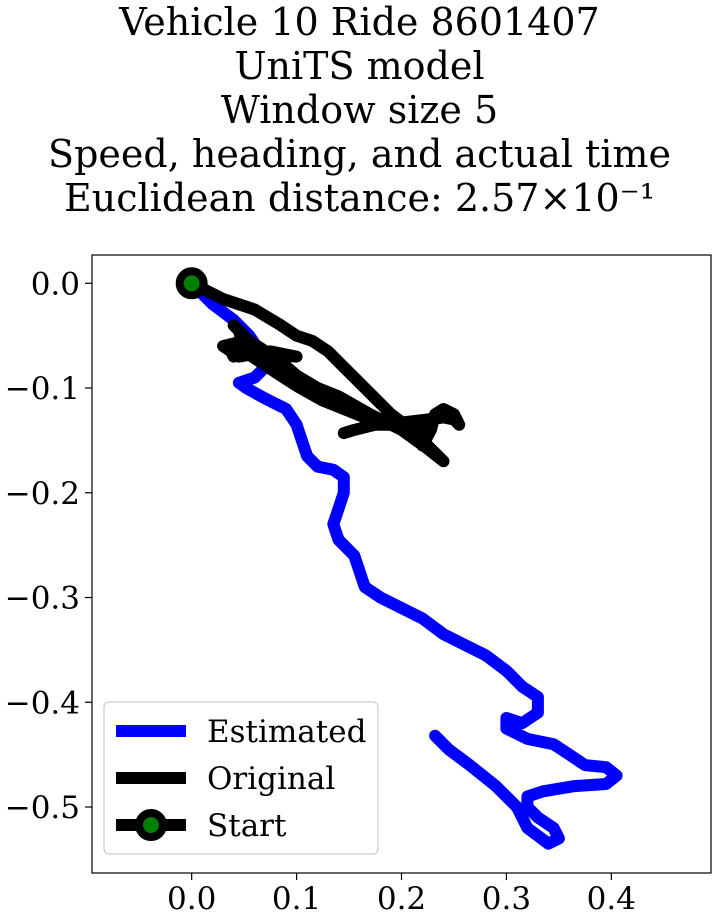  I want to click on y-tick-label: −0.3, so click(42, 599).